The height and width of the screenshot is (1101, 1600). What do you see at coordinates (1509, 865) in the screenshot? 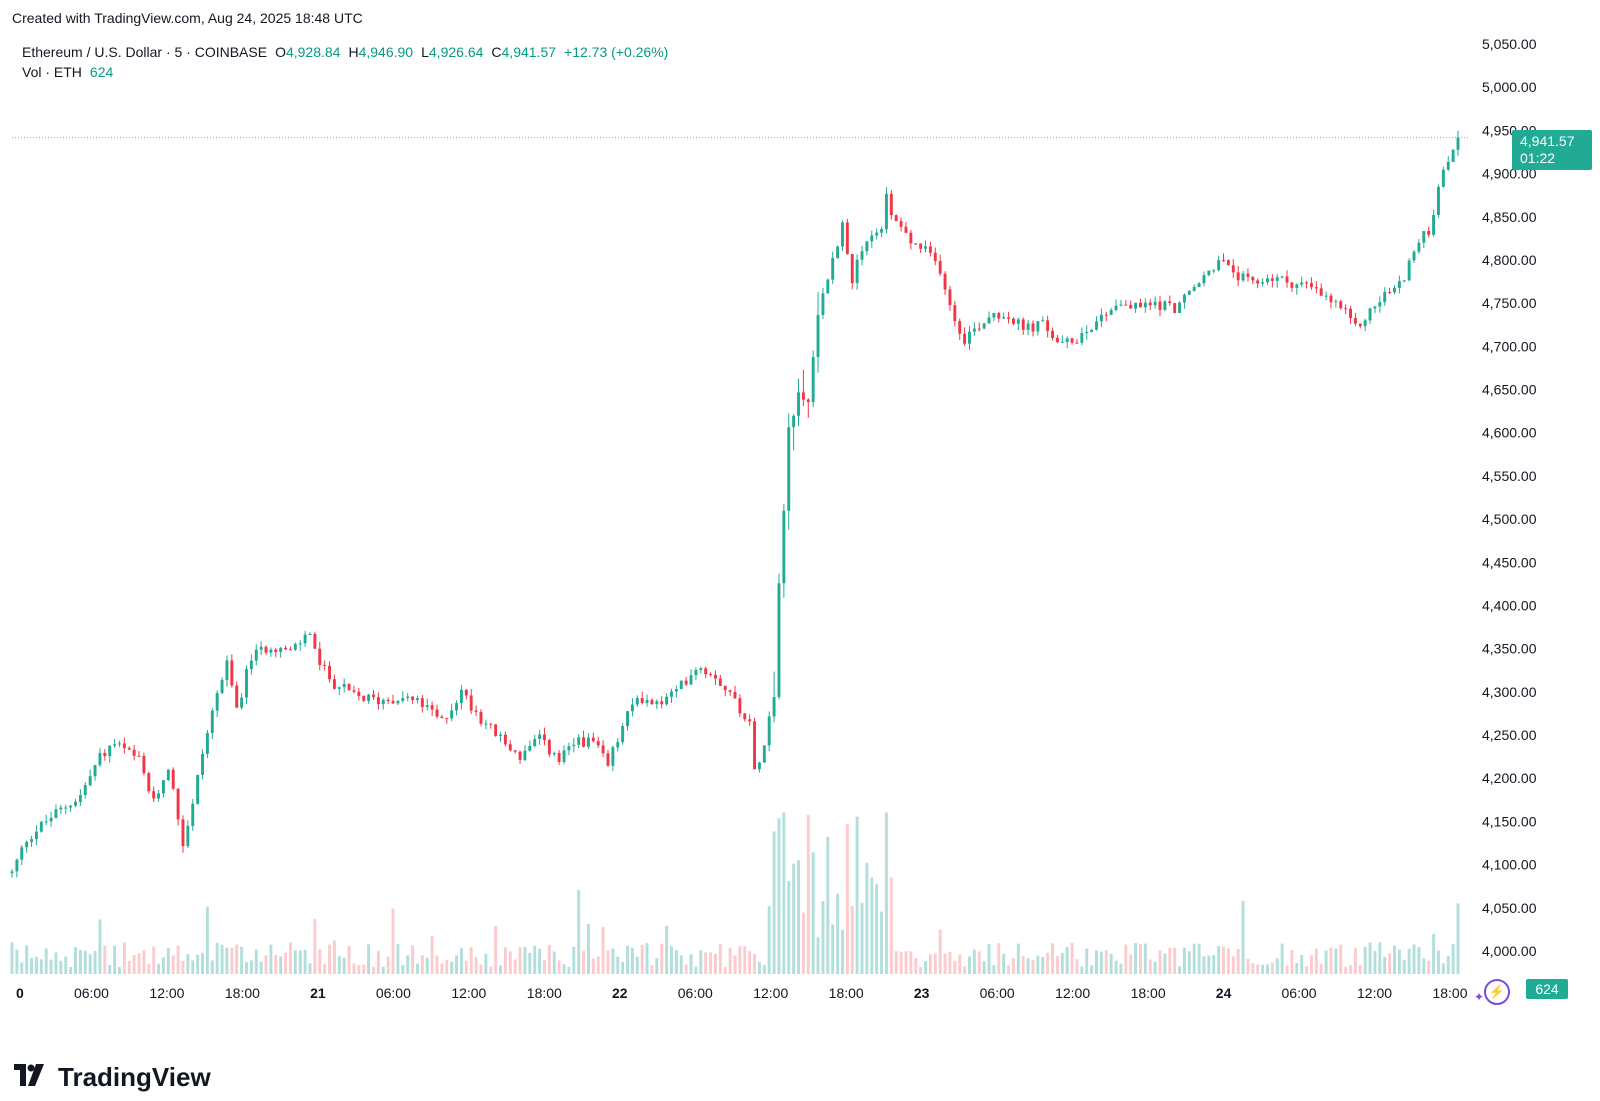
I see `price-tick-label: 4,100.00` at bounding box center [1509, 865].